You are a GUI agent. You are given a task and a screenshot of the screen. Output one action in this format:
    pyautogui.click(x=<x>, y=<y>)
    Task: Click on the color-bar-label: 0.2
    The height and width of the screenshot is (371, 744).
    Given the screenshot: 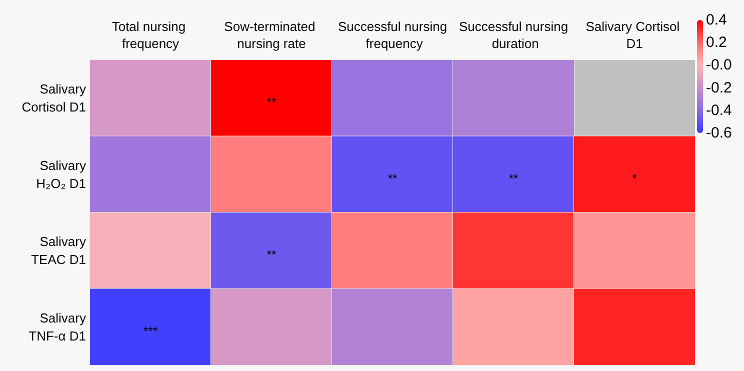 What is the action you would take?
    pyautogui.click(x=716, y=43)
    